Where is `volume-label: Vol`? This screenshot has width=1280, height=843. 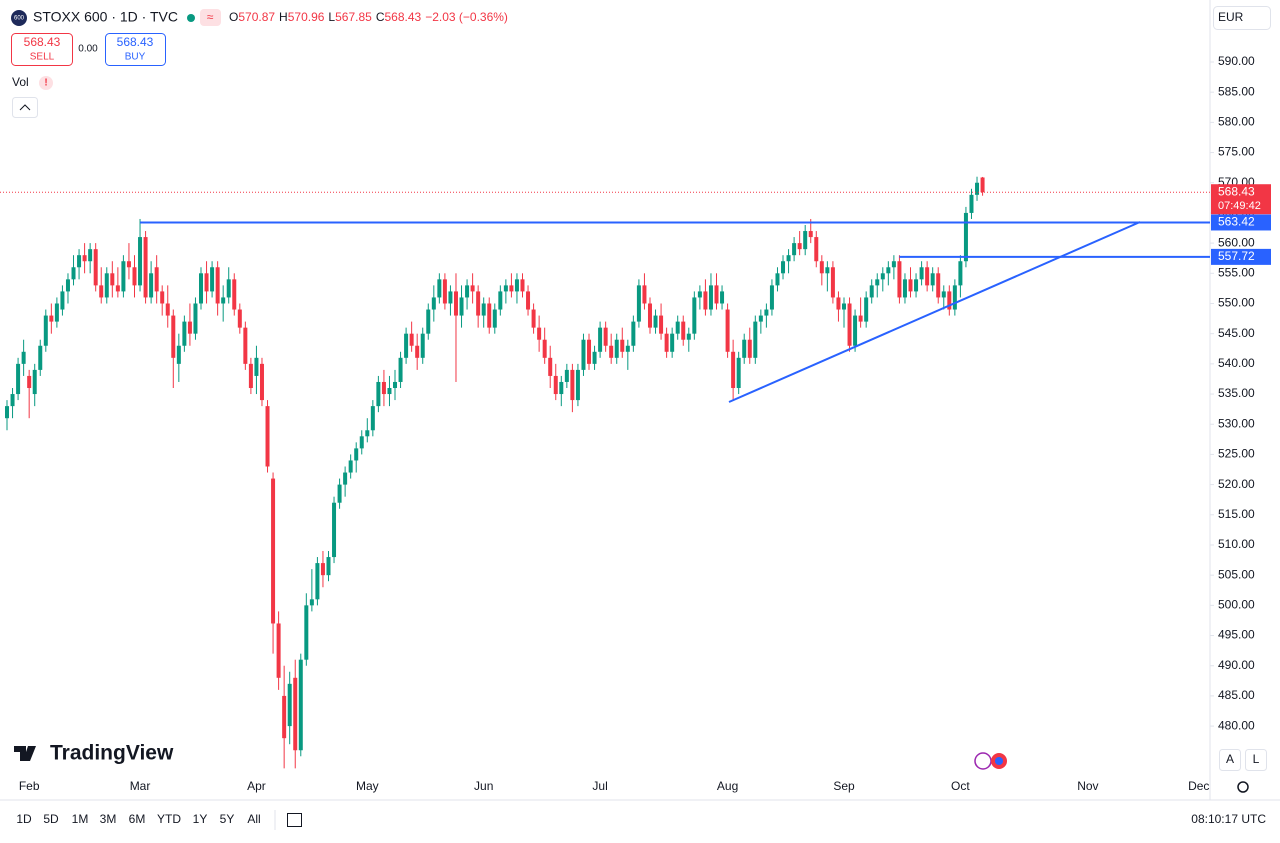 volume-label: Vol is located at coordinates (20, 82).